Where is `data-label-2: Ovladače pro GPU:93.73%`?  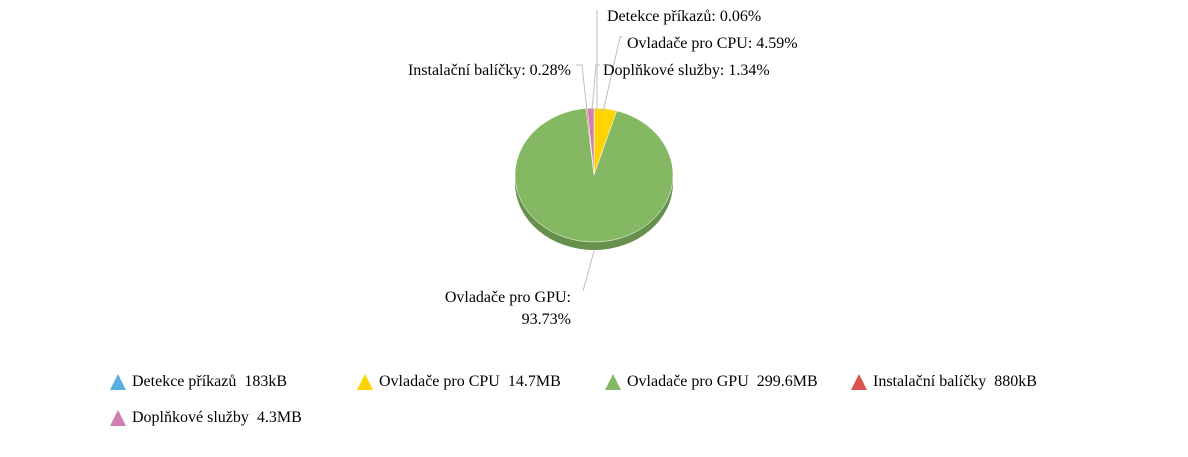 data-label-2: Ovladače pro GPU:93.73% is located at coordinates (508, 308).